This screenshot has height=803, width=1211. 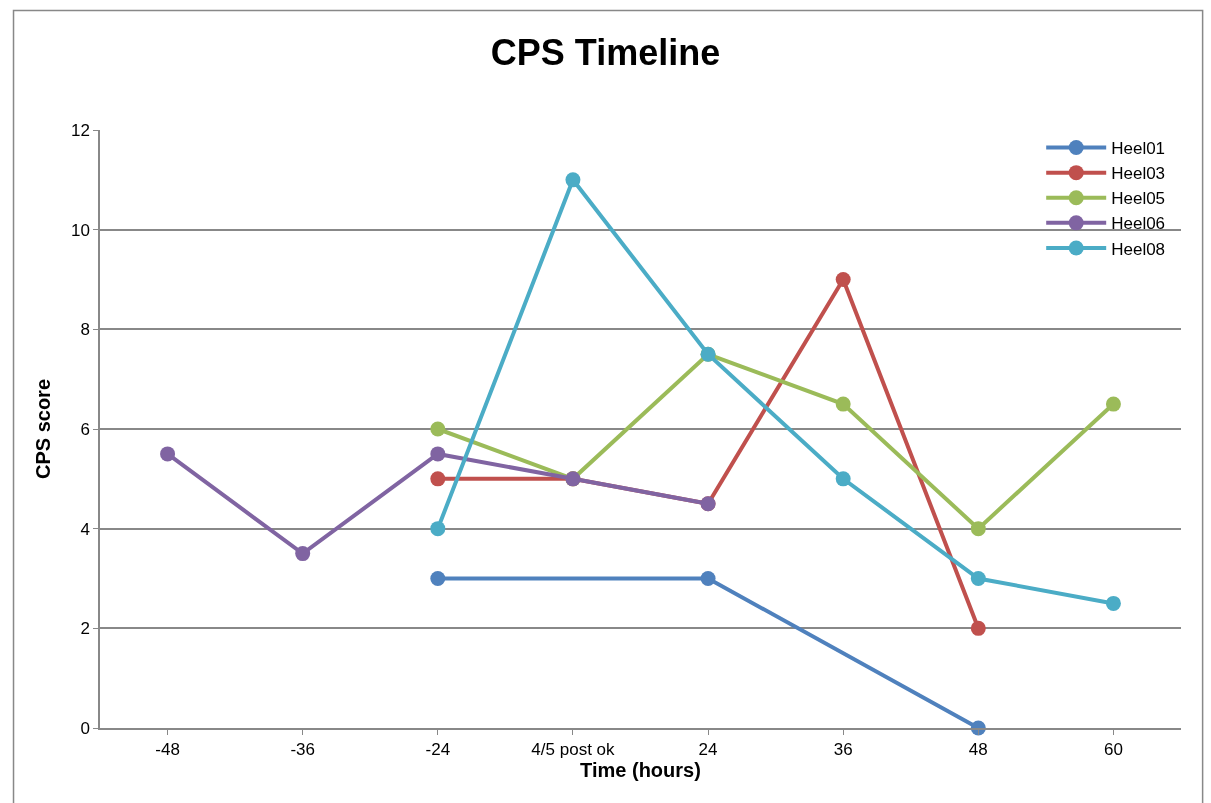 What do you see at coordinates (42, 429) in the screenshot?
I see `y-axis-title: CPS score` at bounding box center [42, 429].